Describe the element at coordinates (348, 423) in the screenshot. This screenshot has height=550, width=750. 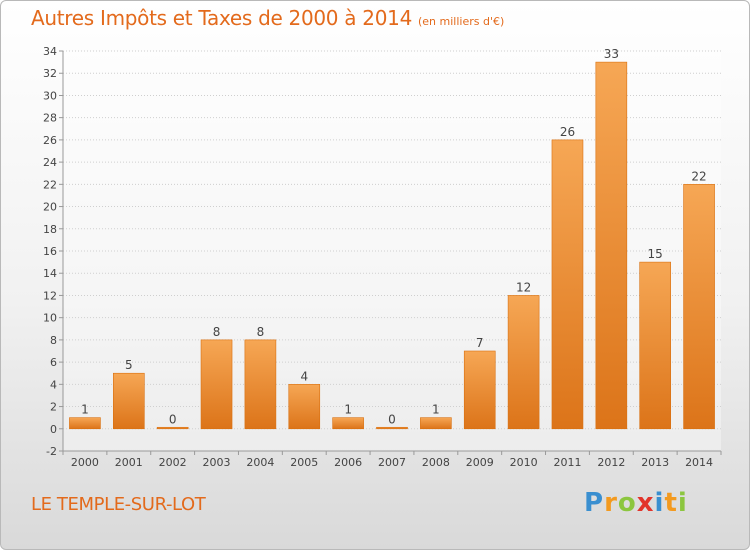
I see `bar-2006` at that location.